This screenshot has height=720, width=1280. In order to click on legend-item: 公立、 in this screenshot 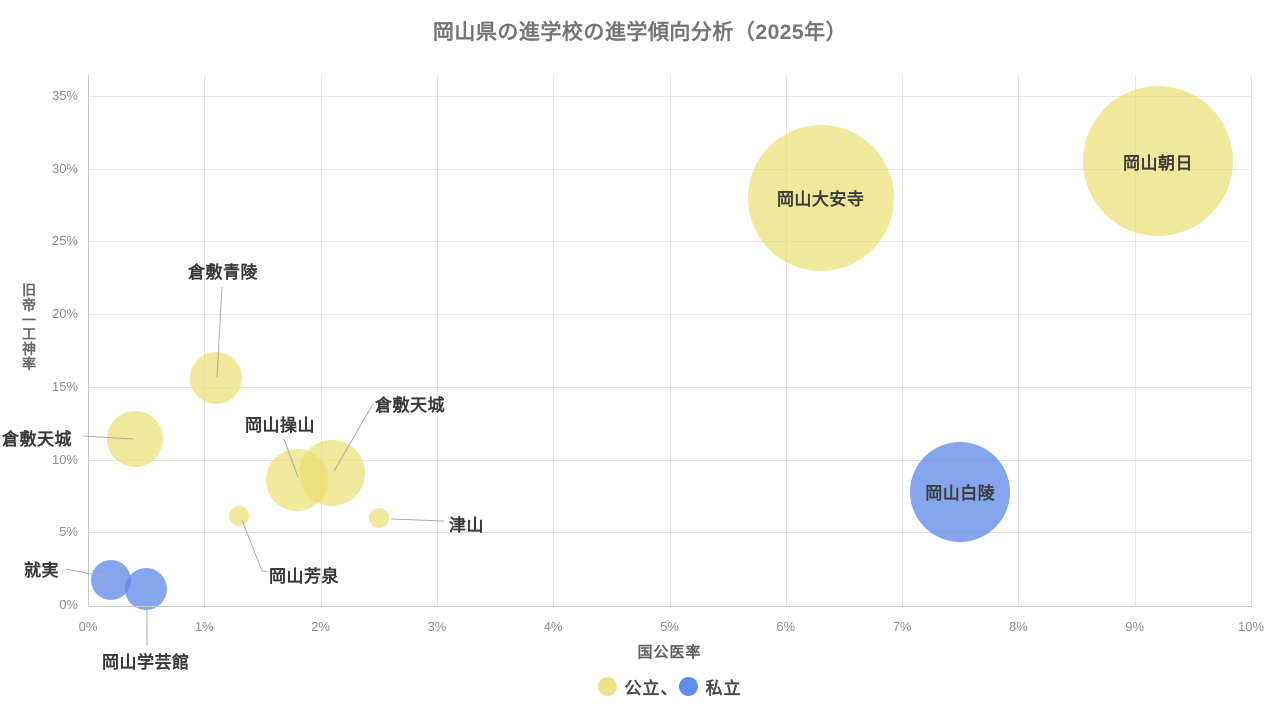, I will do `click(638, 686)`.